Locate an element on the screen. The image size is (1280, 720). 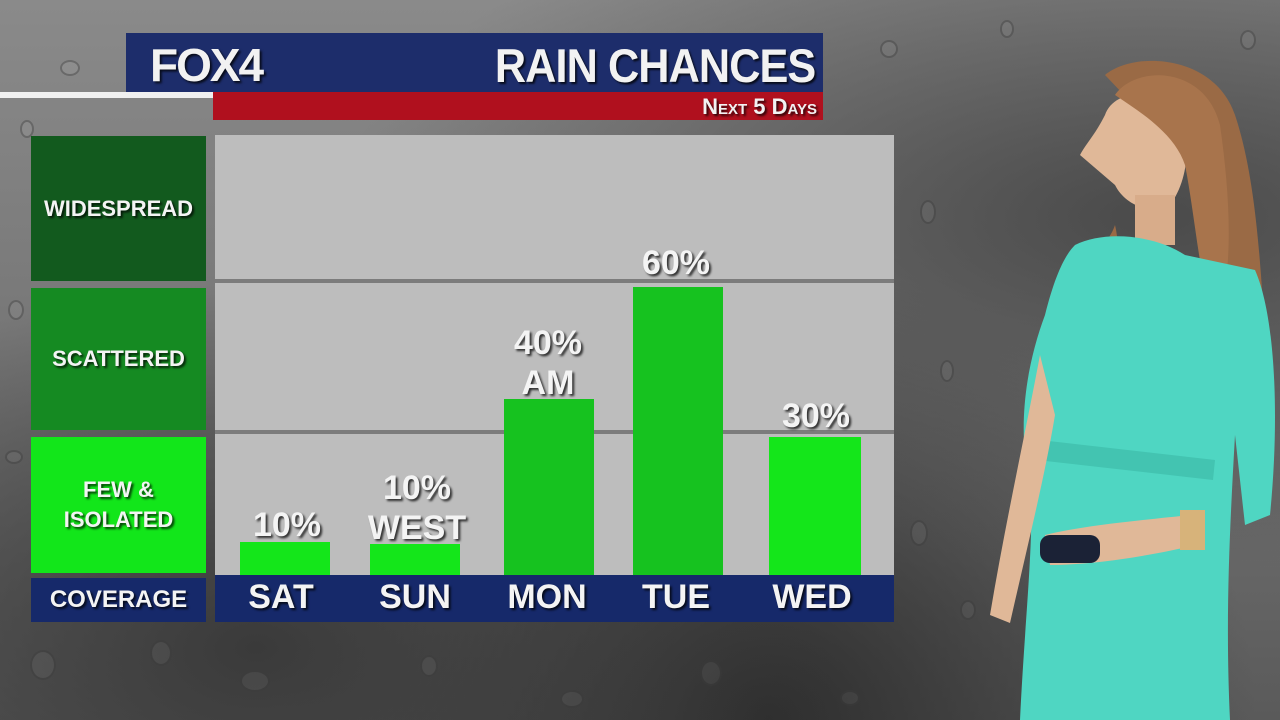
gridline-widespread is located at coordinates (554, 281).